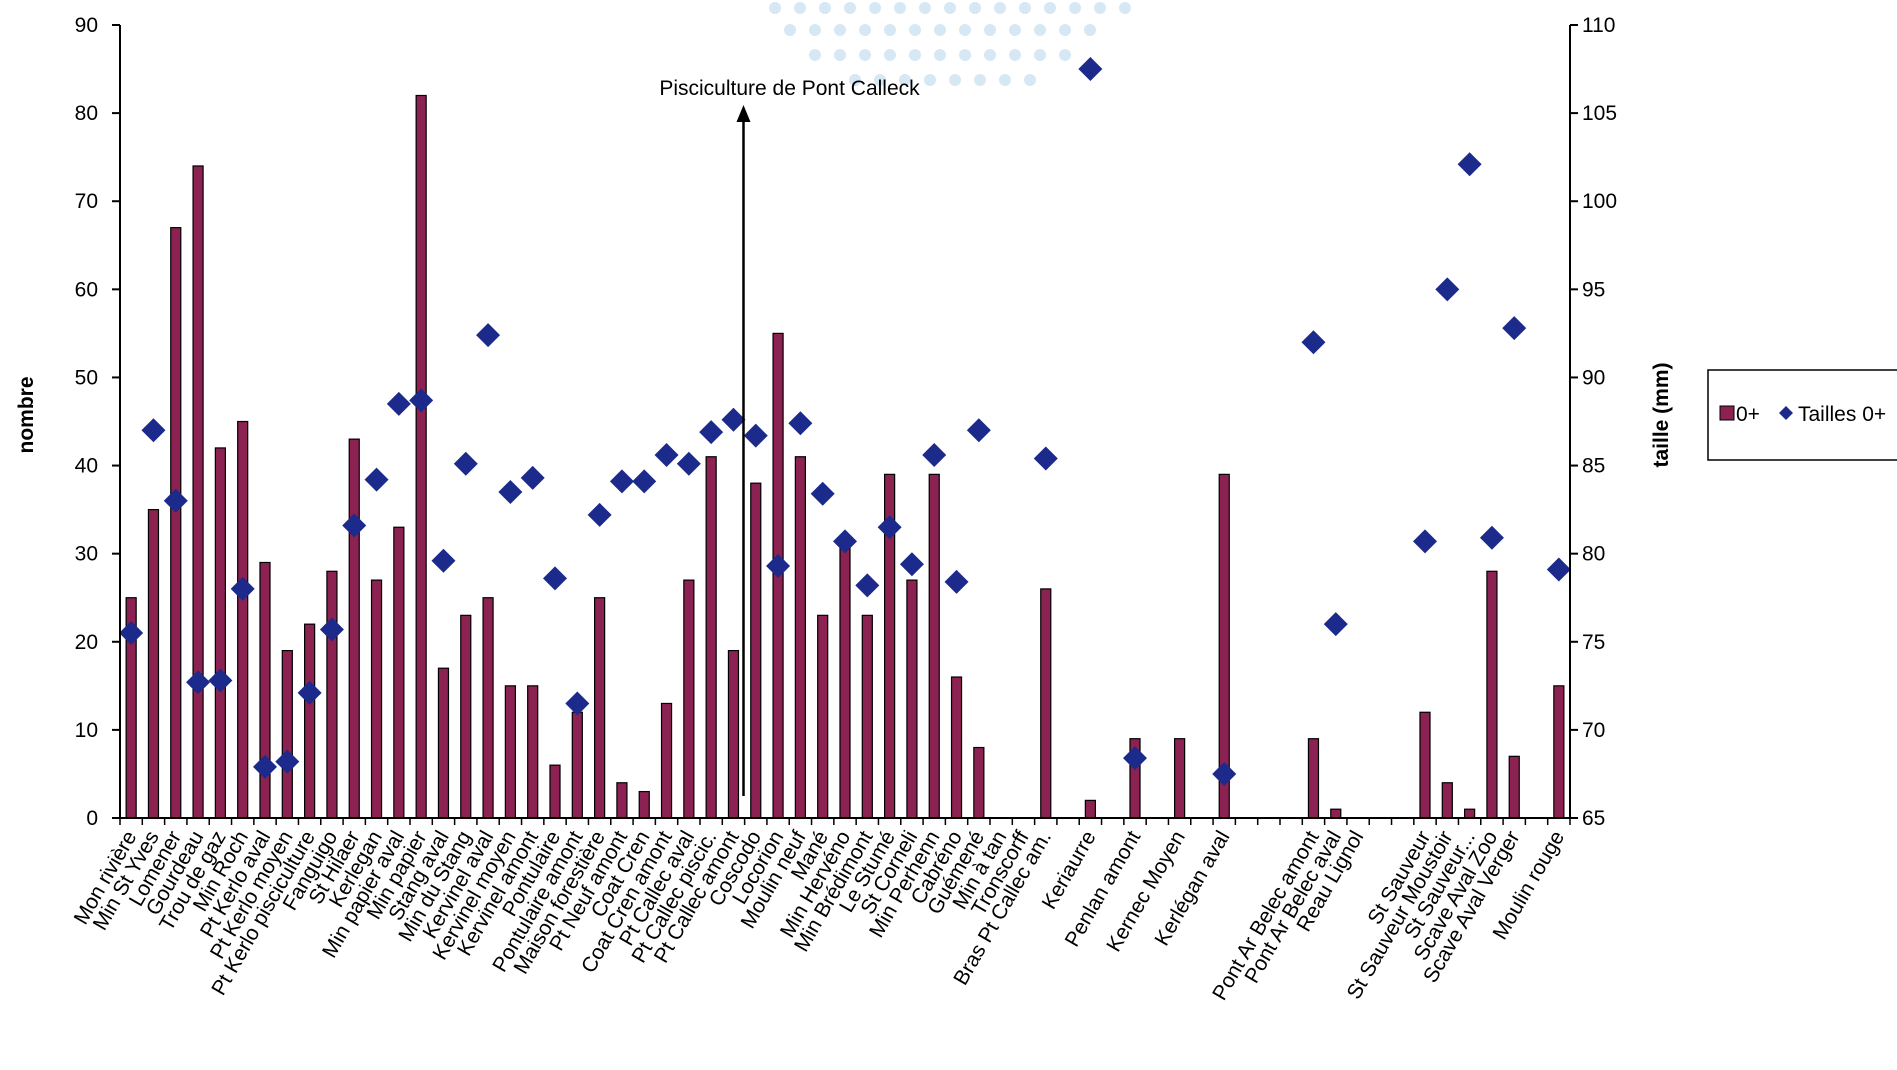 The image size is (1897, 1070). Describe the element at coordinates (1598, 25) in the screenshot. I see `y2-tick-label: 110` at that location.